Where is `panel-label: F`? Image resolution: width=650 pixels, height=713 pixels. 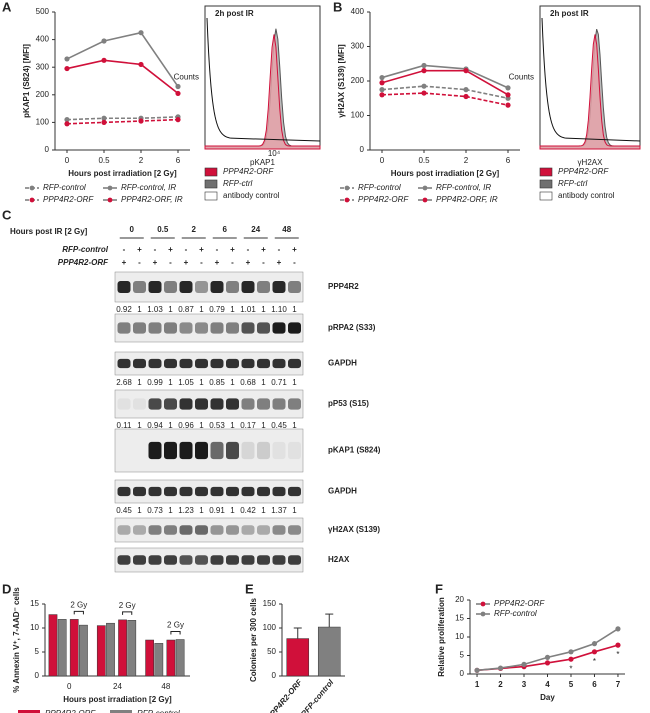
panel-label: F is located at coordinates (439, 588).